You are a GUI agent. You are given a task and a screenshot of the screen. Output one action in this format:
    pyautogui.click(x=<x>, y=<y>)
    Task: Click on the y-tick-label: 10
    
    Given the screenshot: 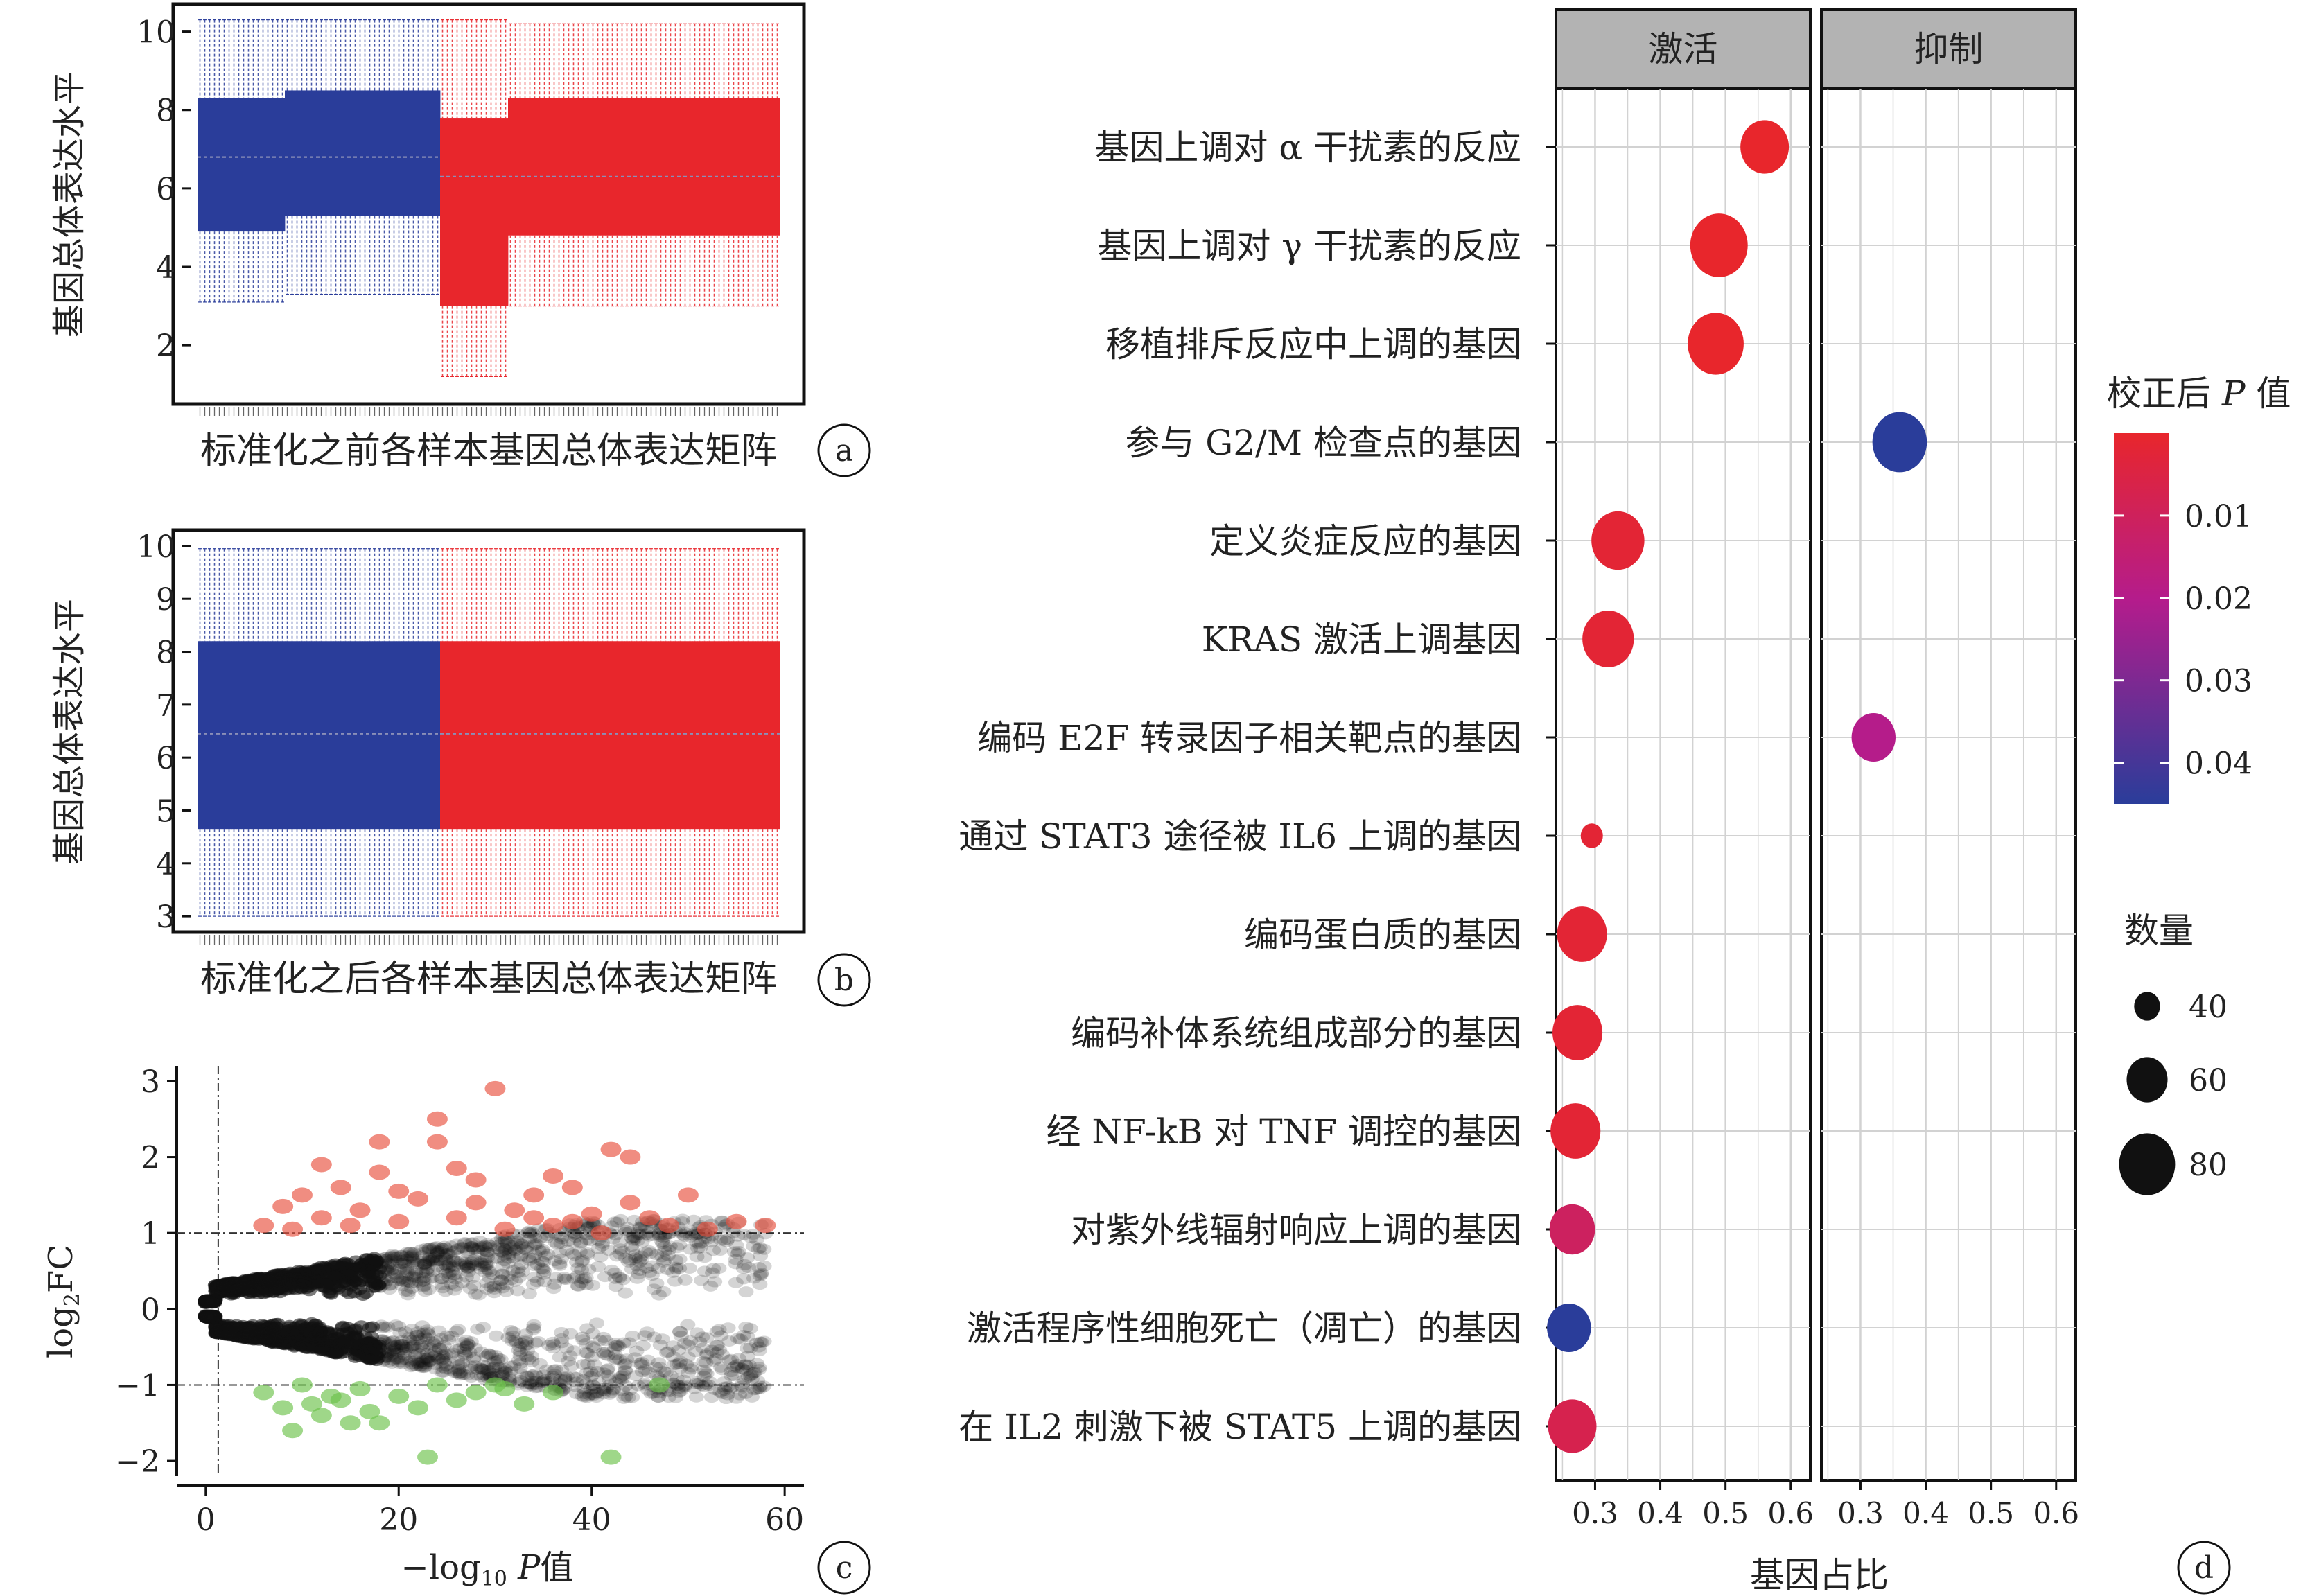 What is the action you would take?
    pyautogui.click(x=156, y=547)
    